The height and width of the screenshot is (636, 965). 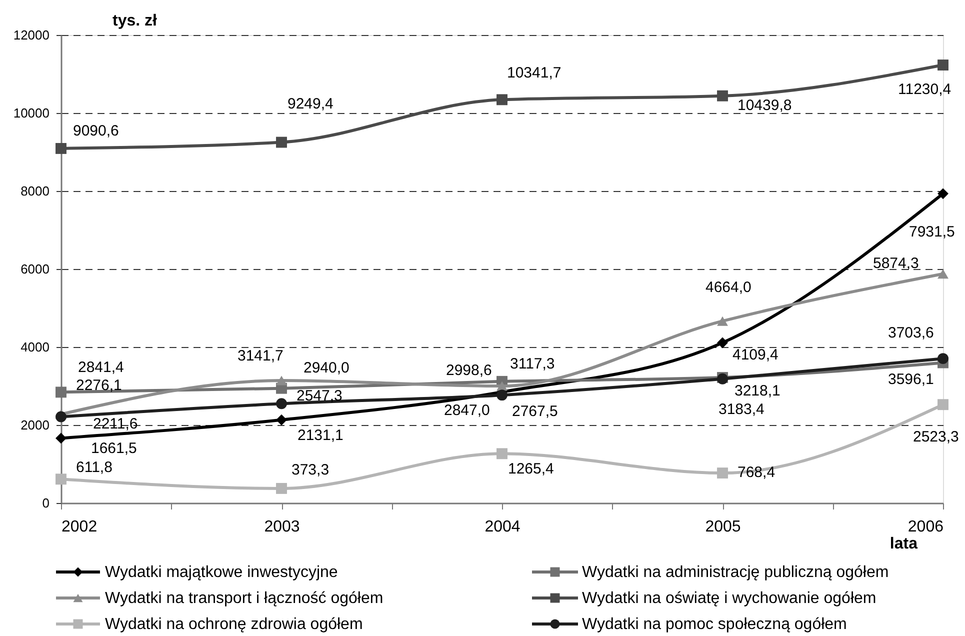 What do you see at coordinates (735, 572) in the screenshot?
I see `legend-label: Wydatki na administrację publiczną ogółem` at bounding box center [735, 572].